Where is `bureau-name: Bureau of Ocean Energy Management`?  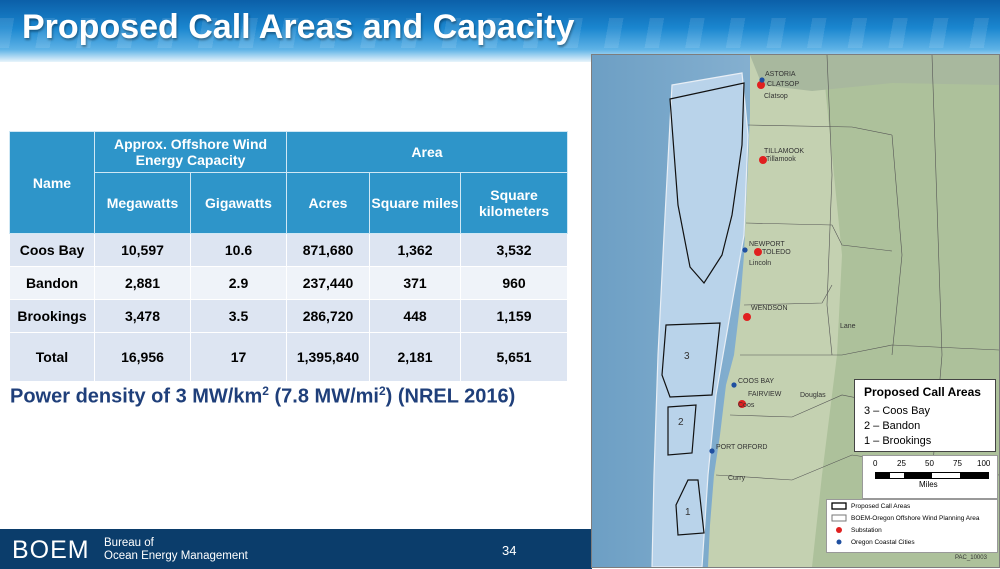 bureau-name: Bureau of Ocean Energy Management is located at coordinates (176, 550).